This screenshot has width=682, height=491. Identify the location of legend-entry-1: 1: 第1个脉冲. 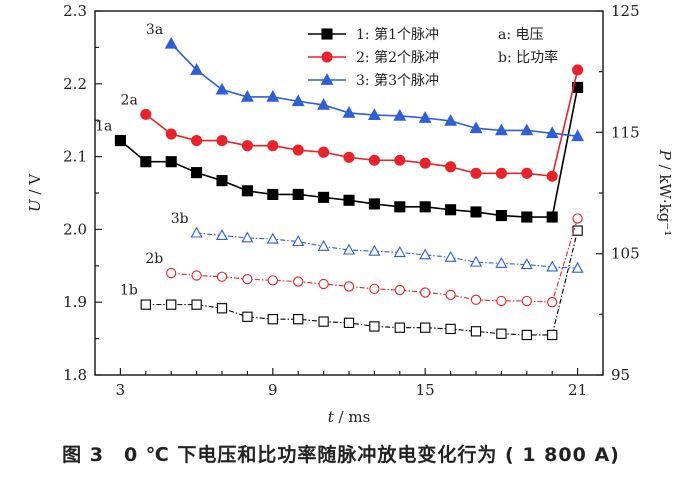
(373, 34).